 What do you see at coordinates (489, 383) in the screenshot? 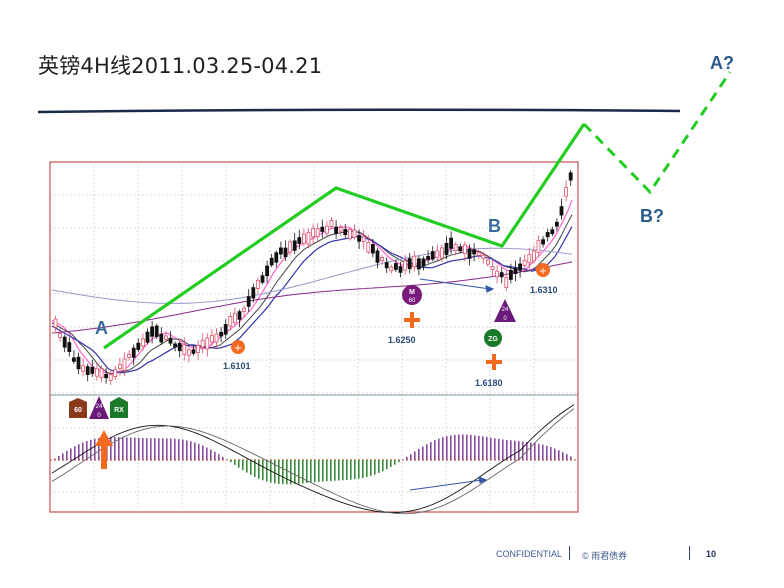
I see `price-label-3: 1.6180` at bounding box center [489, 383].